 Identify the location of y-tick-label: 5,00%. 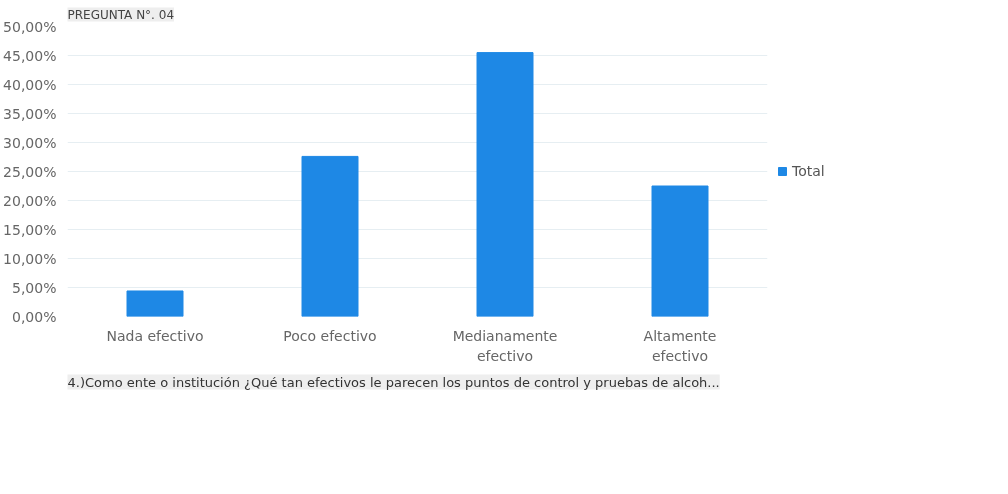
(34, 287).